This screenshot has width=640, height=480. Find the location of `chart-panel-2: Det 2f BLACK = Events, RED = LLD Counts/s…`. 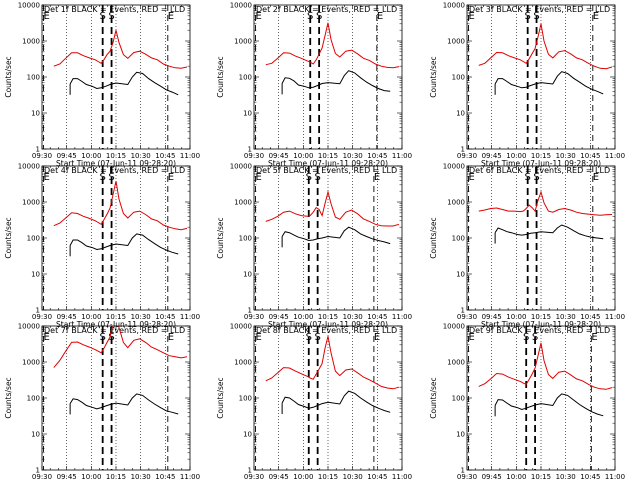

chart-panel-2: Det 2f BLACK = Events, RED = LLD Counts/s… is located at coordinates (314, 85).